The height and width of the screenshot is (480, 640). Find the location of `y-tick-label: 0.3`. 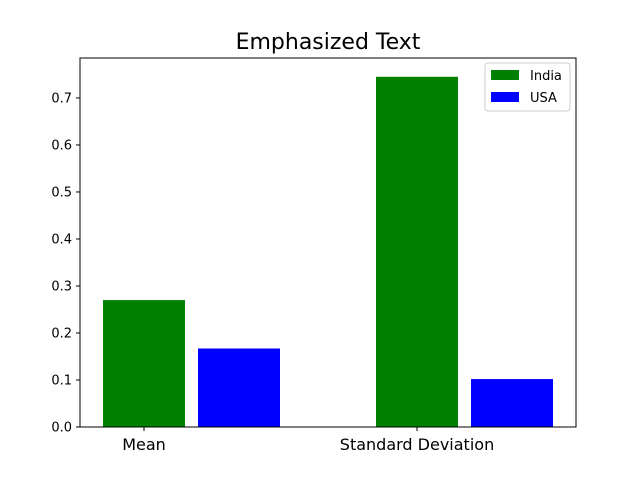

y-tick-label: 0.3 is located at coordinates (61, 286).